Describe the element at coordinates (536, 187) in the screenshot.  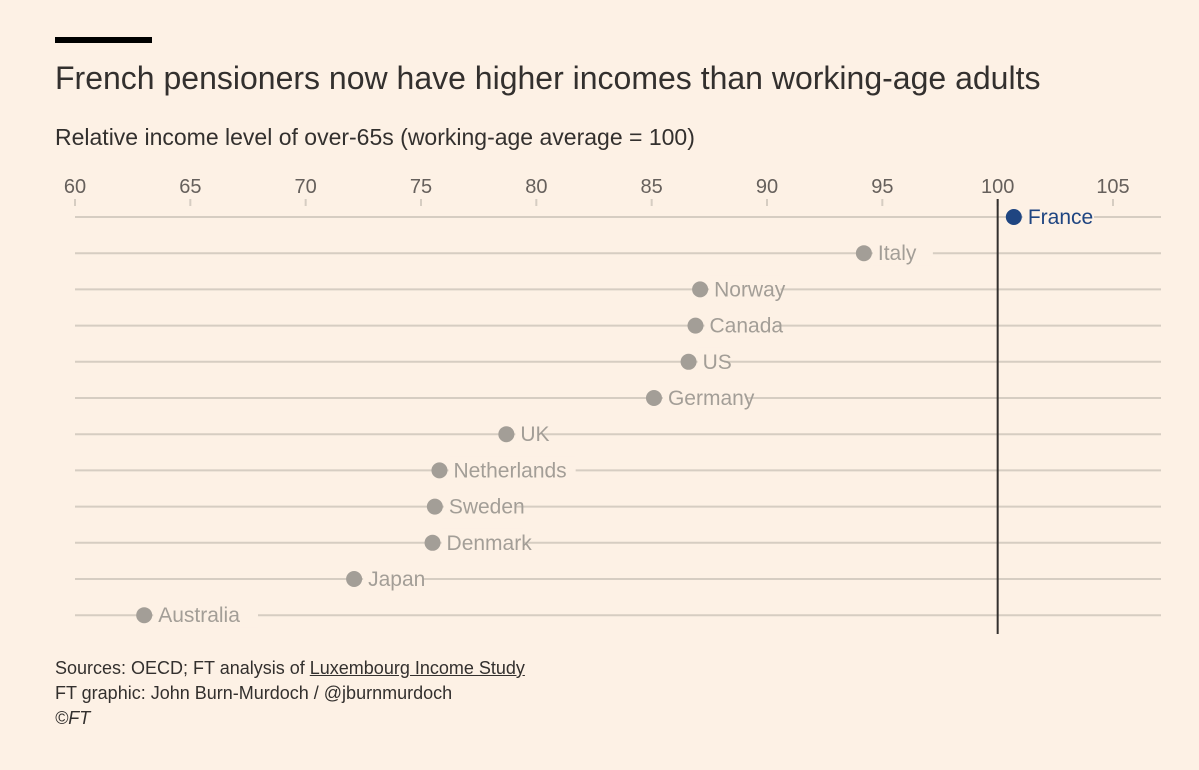
I see `x-tick-label: 80` at that location.